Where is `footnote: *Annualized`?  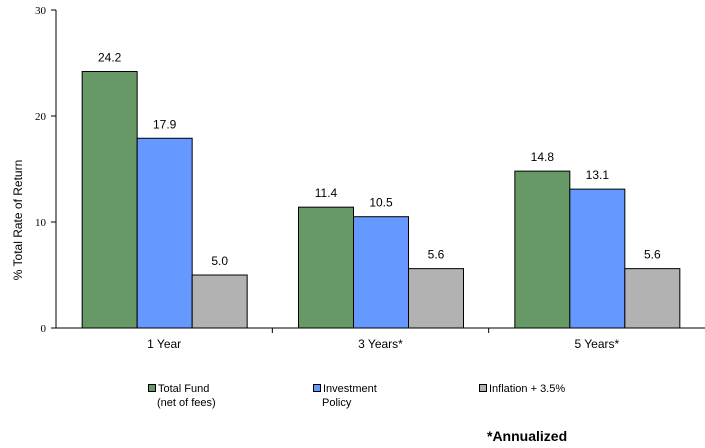 footnote: *Annualized is located at coordinates (527, 436).